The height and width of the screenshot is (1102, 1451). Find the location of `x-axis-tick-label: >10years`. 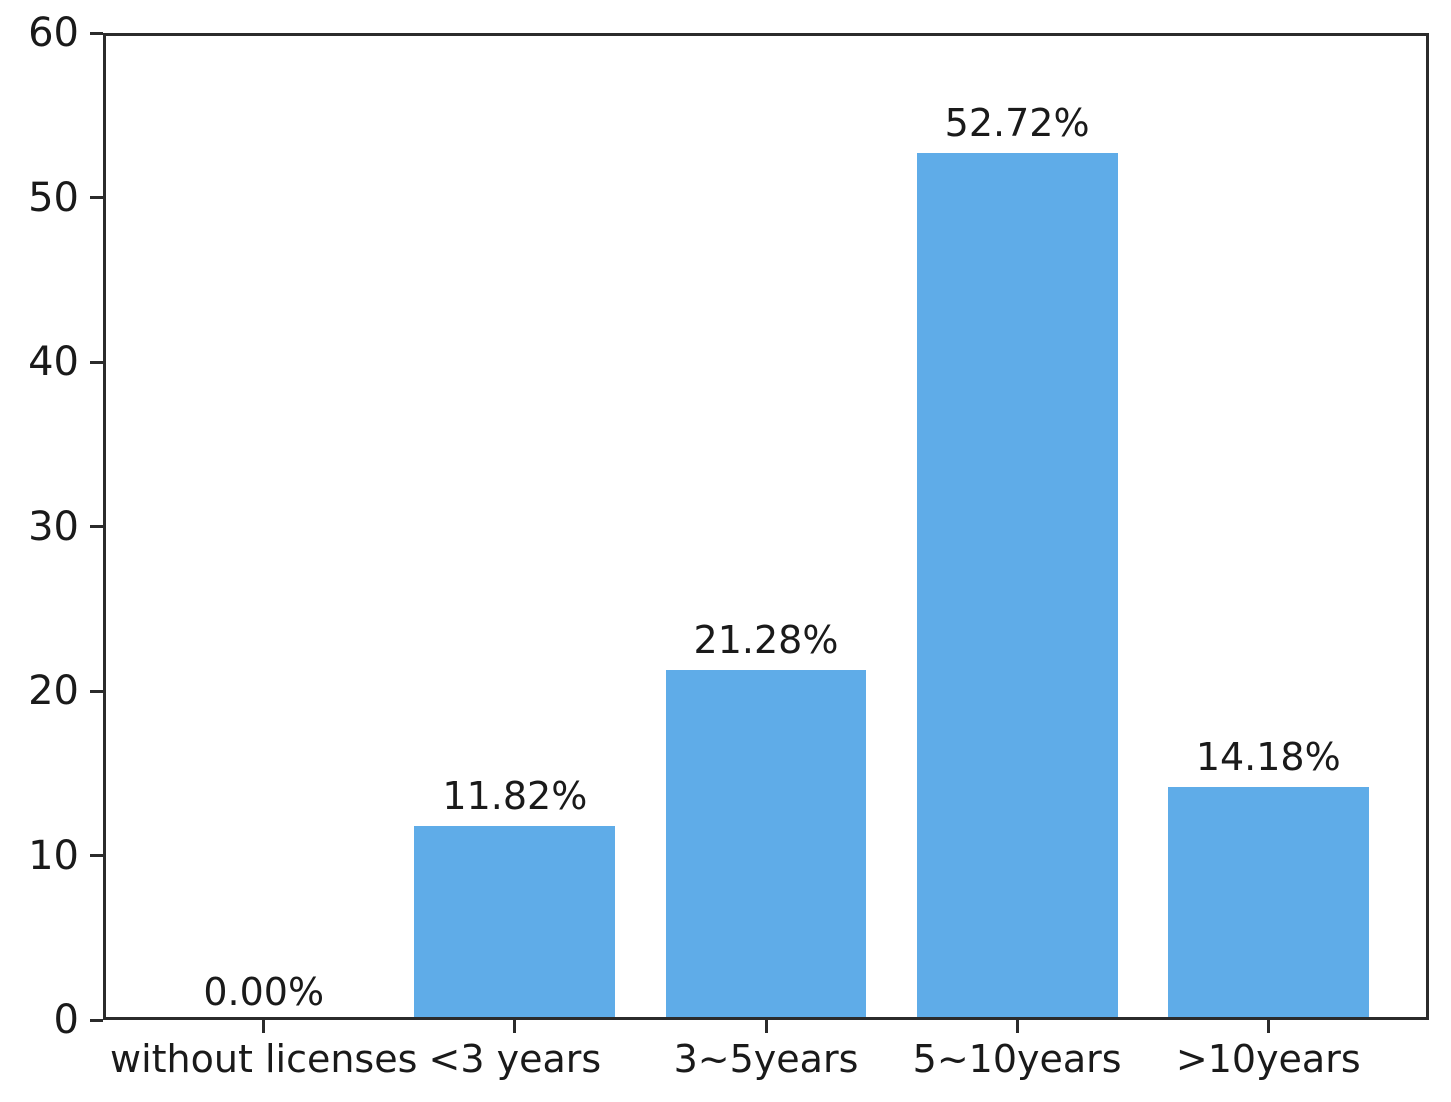

x-axis-tick-label: >10years is located at coordinates (1268, 1059).